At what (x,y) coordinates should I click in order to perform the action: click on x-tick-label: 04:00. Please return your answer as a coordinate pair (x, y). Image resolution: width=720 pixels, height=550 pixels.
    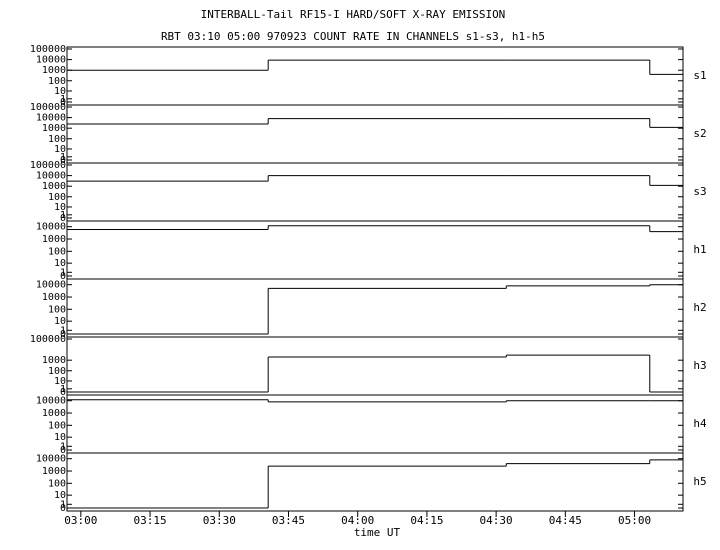
    Looking at the image, I should click on (357, 520).